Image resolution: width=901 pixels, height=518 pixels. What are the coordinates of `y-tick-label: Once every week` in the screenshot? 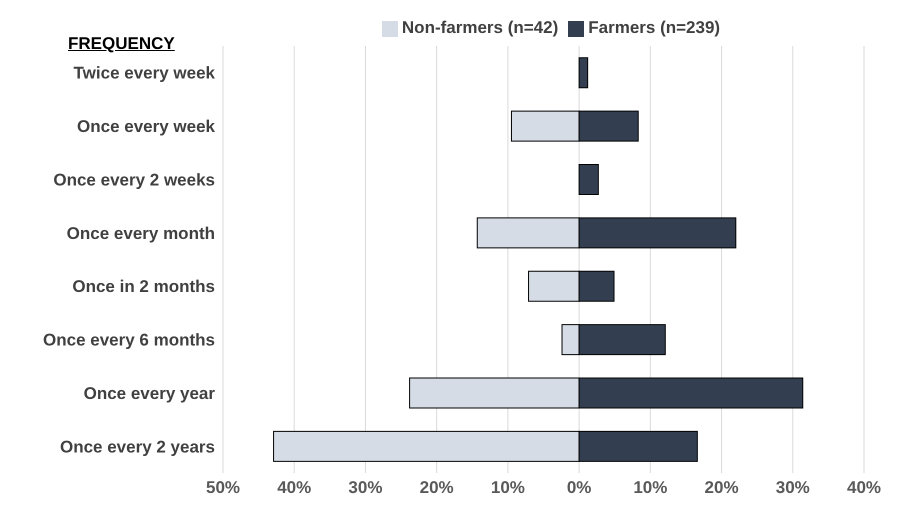 It's located at (146, 126).